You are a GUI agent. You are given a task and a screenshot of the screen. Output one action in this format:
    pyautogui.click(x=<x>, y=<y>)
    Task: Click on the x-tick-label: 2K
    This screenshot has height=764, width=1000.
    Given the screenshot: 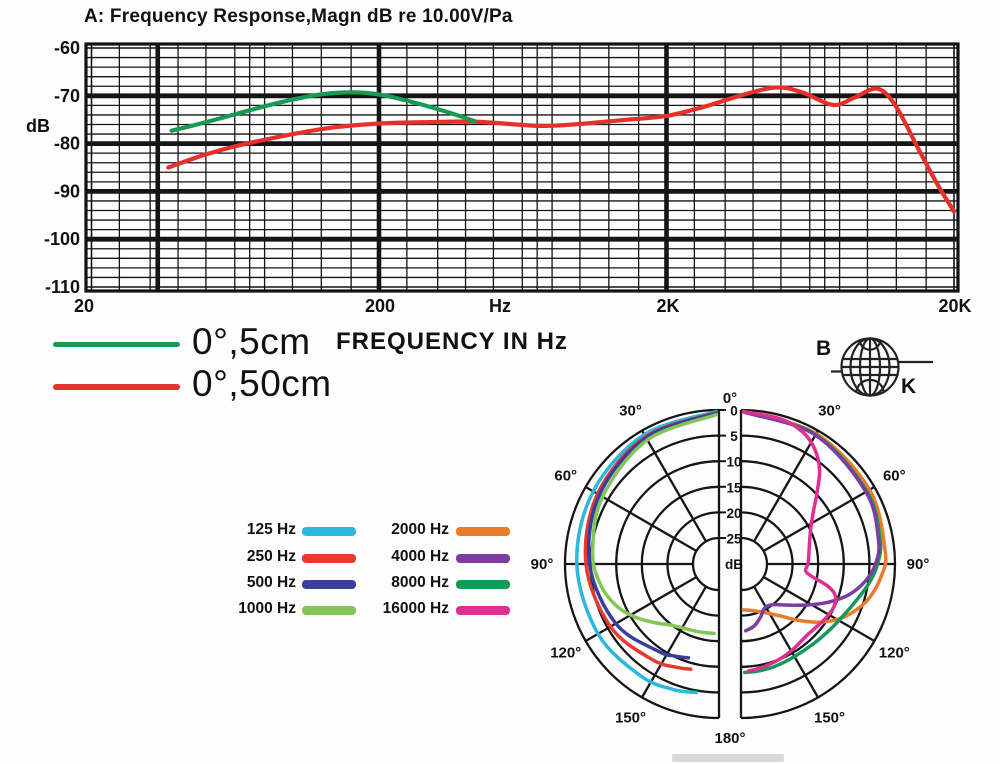 What is the action you would take?
    pyautogui.click(x=667, y=306)
    